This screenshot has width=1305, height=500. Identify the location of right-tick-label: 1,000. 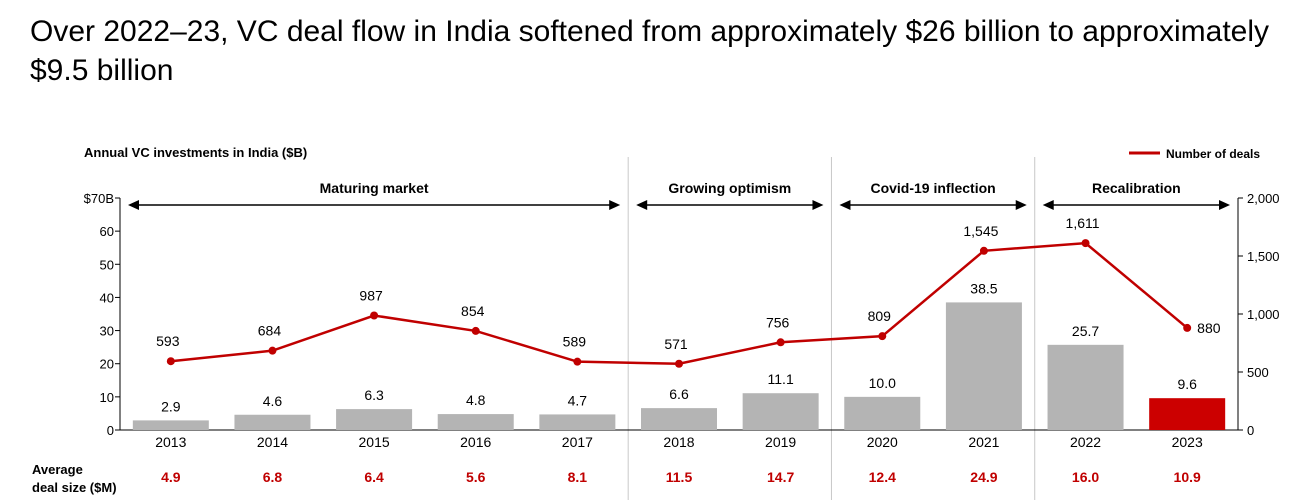
(1263, 314).